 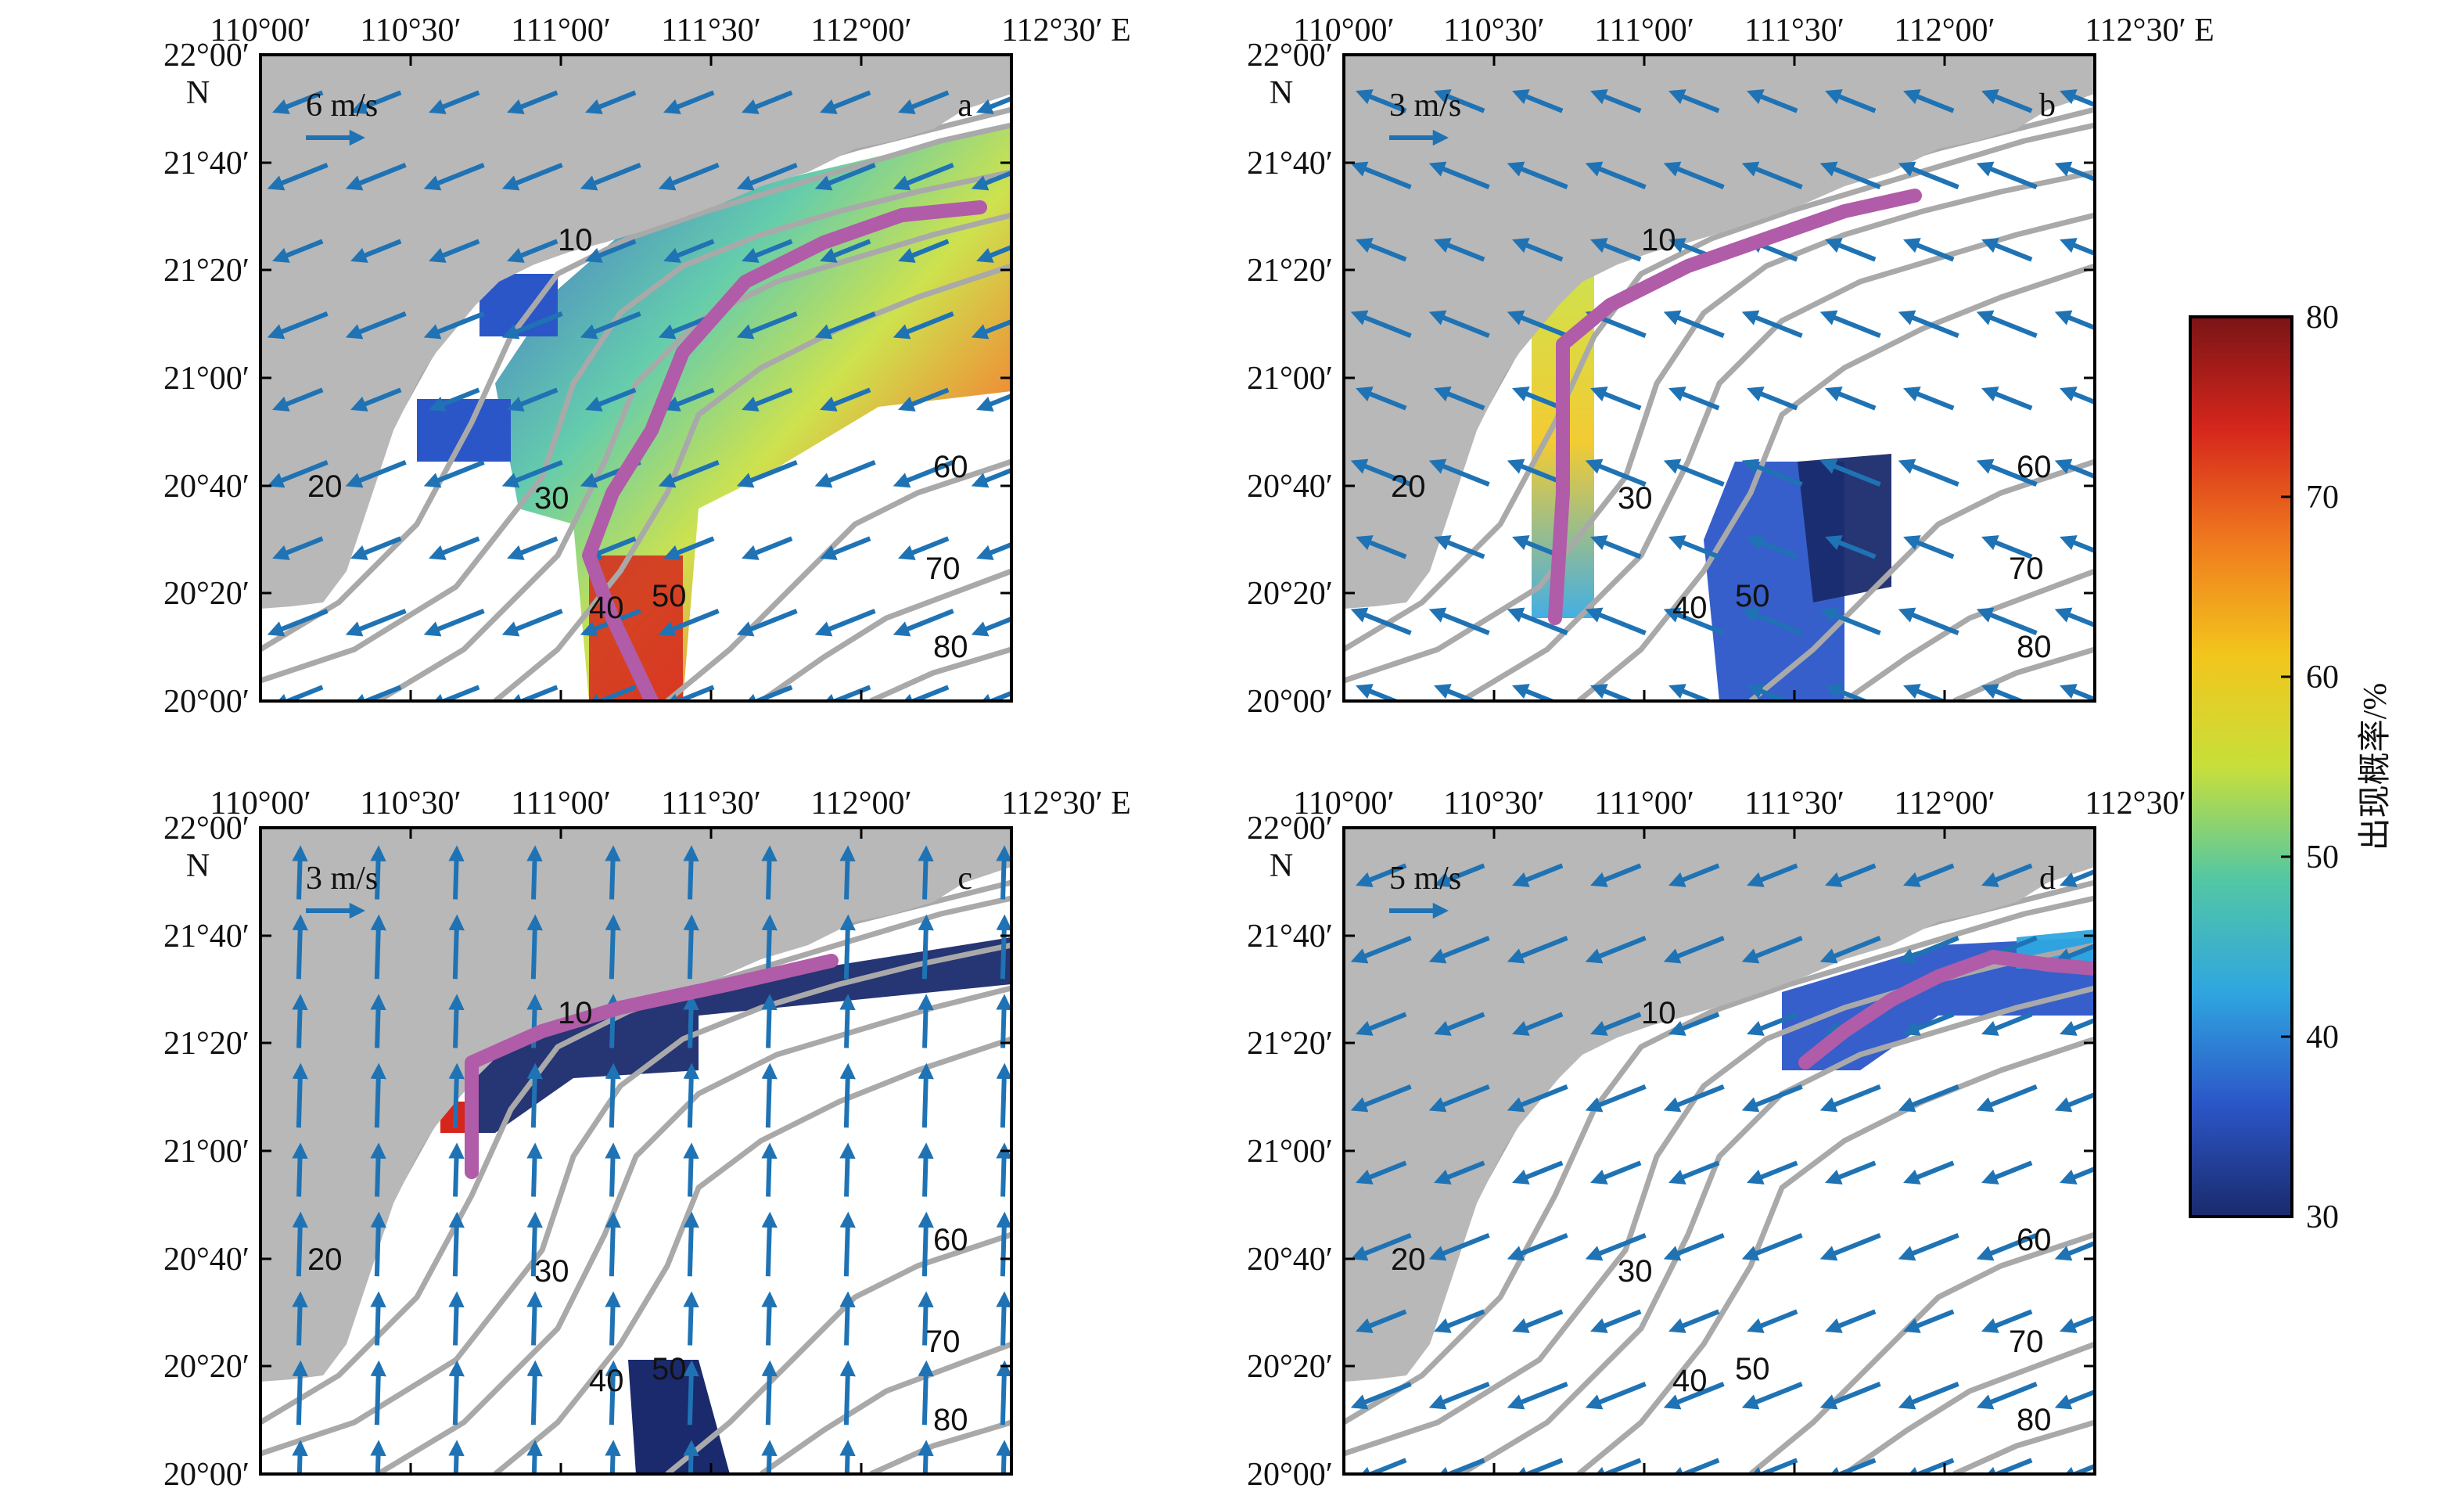 I want to click on isobath-label-20: 20, so click(x=325, y=486).